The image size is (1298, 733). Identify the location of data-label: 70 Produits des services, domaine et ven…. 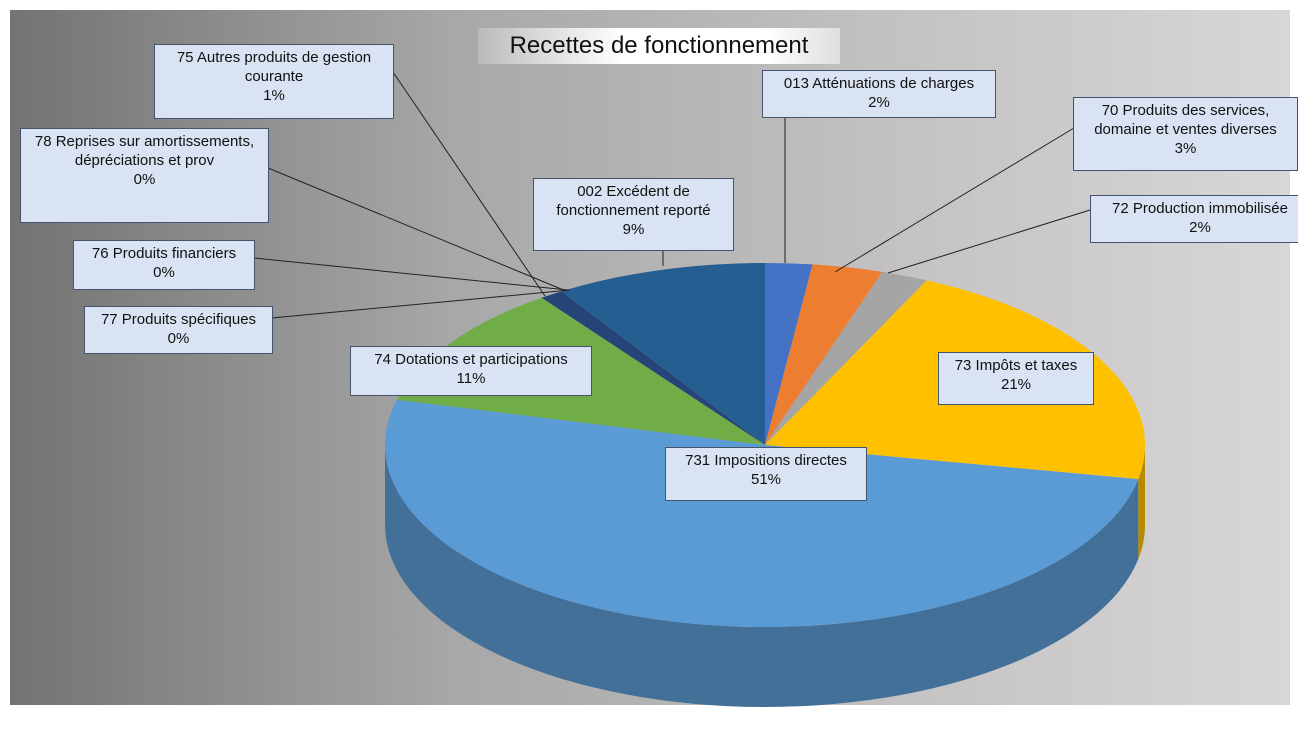
(1185, 134).